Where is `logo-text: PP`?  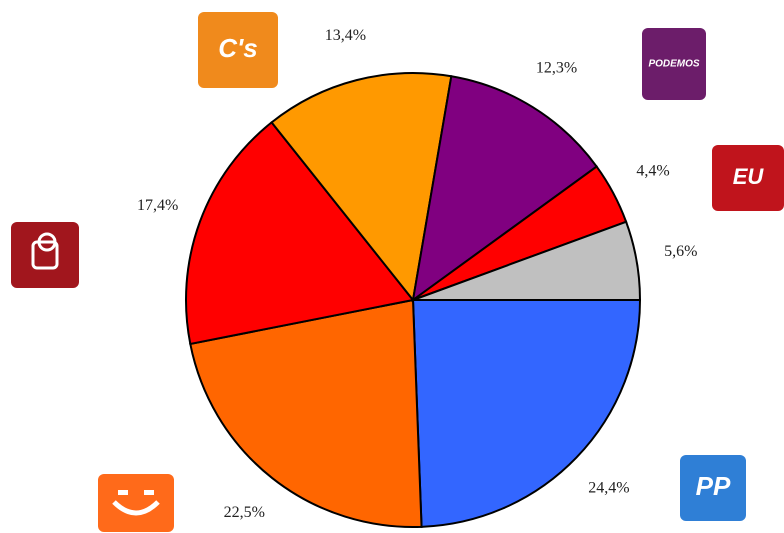 logo-text: PP is located at coordinates (713, 486).